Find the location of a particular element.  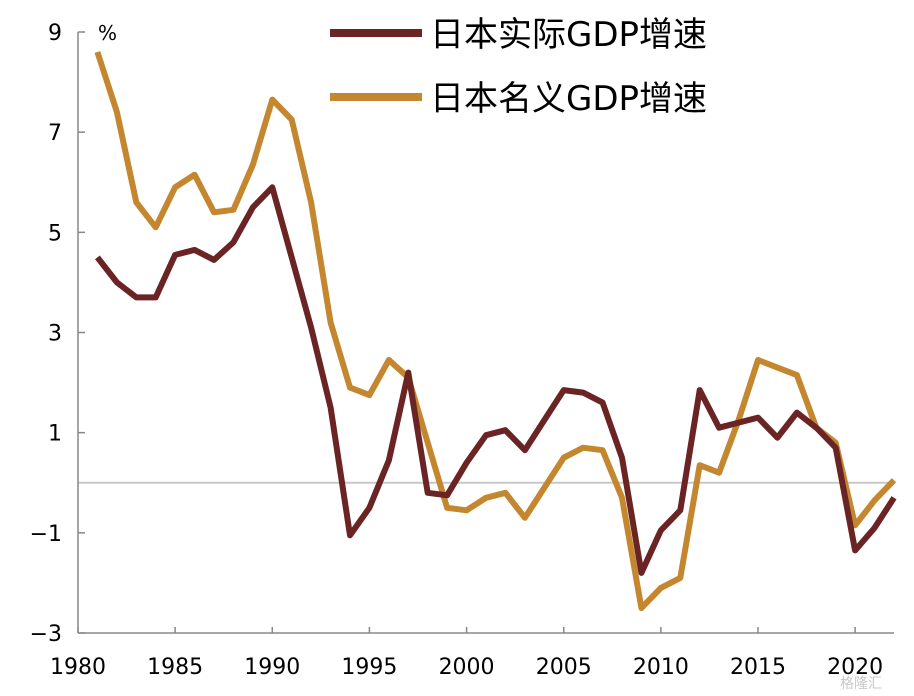

y-tick-label: 1 is located at coordinates (55, 434).